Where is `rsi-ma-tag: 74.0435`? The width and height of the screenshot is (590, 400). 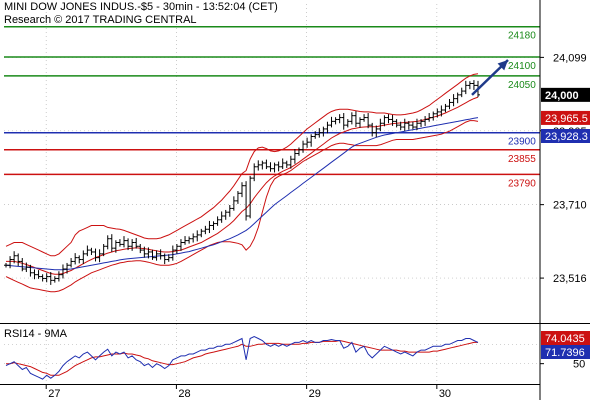
rsi-ma-tag: 74.0435 is located at coordinates (565, 339).